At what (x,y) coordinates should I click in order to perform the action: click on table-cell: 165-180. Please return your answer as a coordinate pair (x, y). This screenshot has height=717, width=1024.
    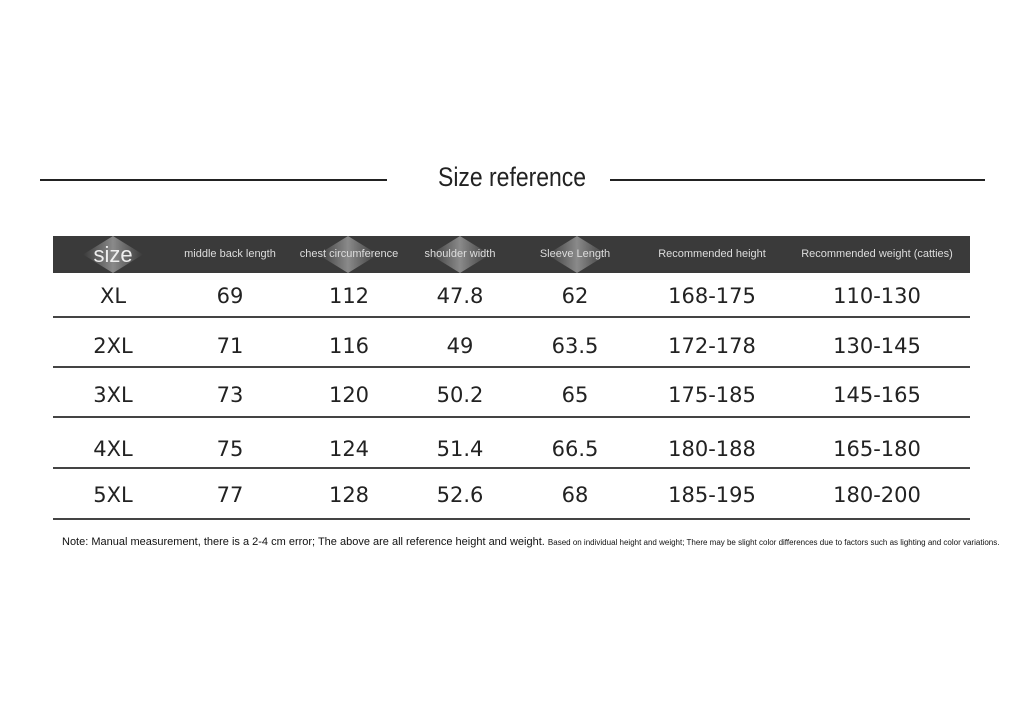
    Looking at the image, I should click on (877, 449).